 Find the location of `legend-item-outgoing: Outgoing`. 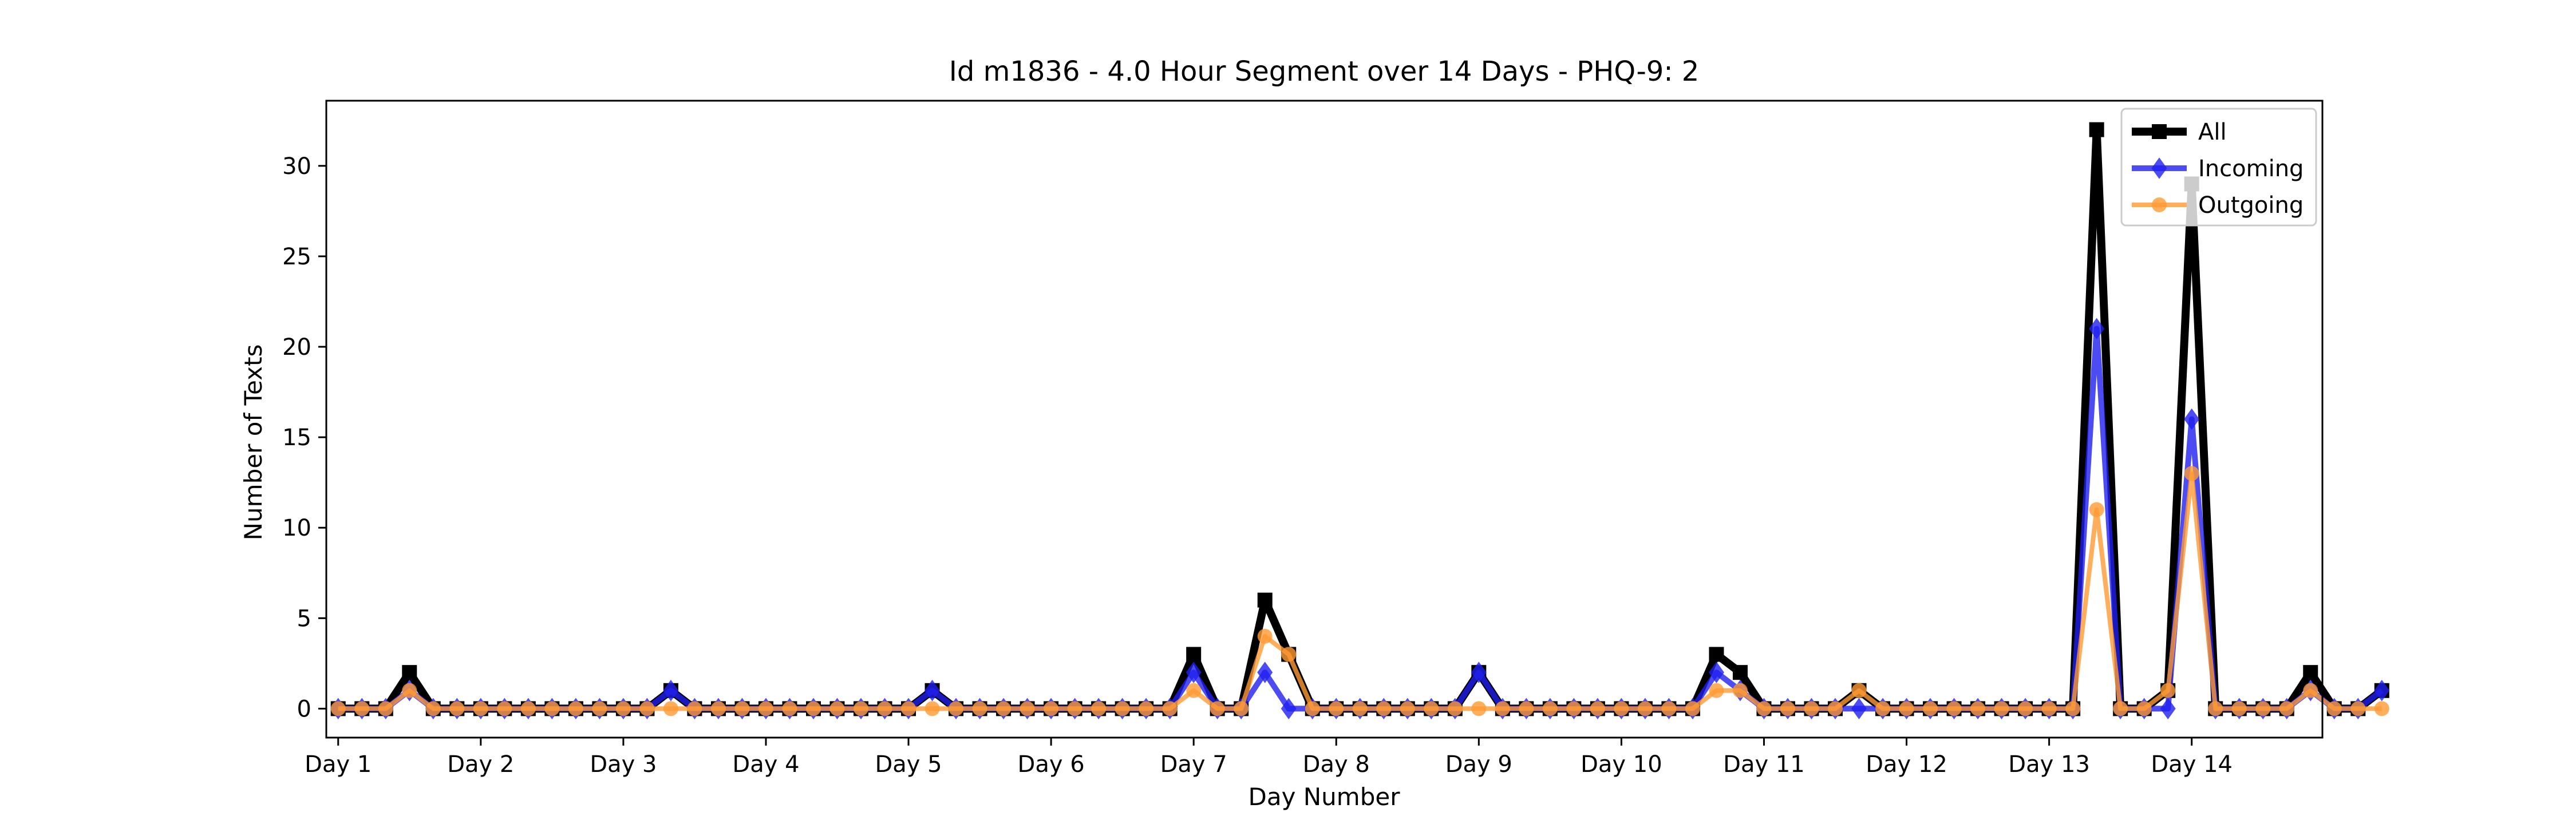

legend-item-outgoing: Outgoing is located at coordinates (2218, 205).